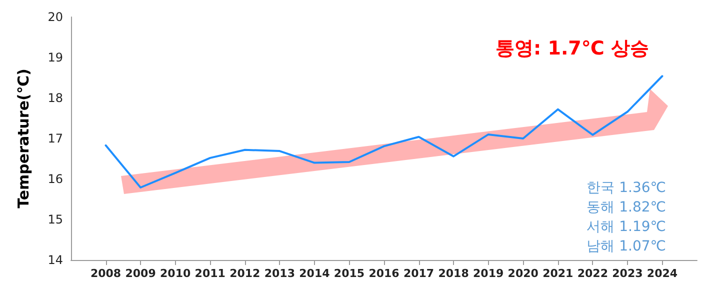 This screenshot has height=299, width=710. I want to click on x-tick-label: 2013, so click(279, 273).